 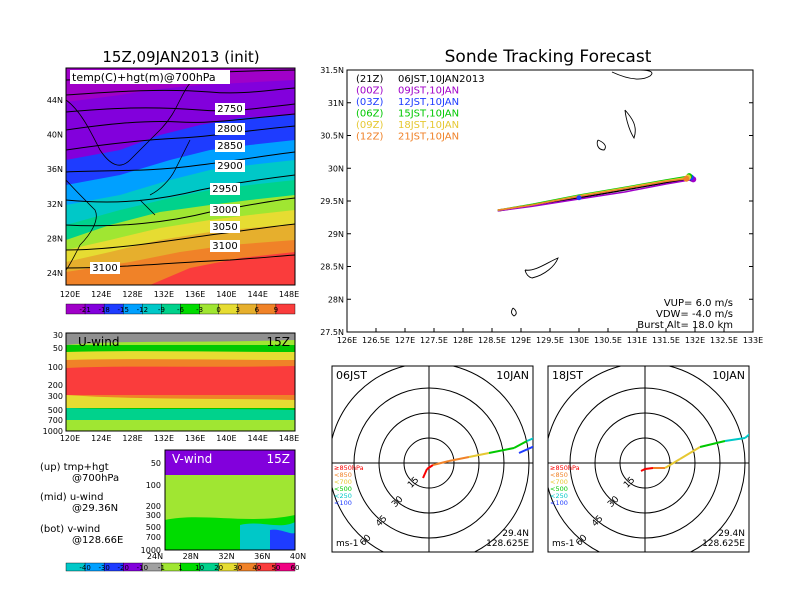 I want to click on vwind-pressure-label: 50, so click(x=156, y=463).